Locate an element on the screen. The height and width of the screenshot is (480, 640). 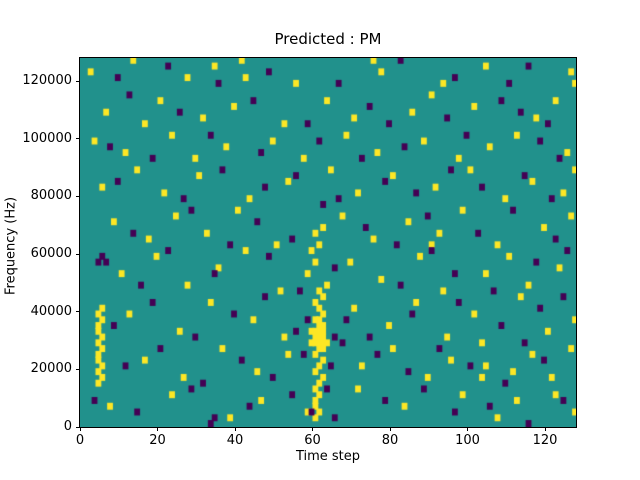
y-tick-label: 0 is located at coordinates (67, 426).